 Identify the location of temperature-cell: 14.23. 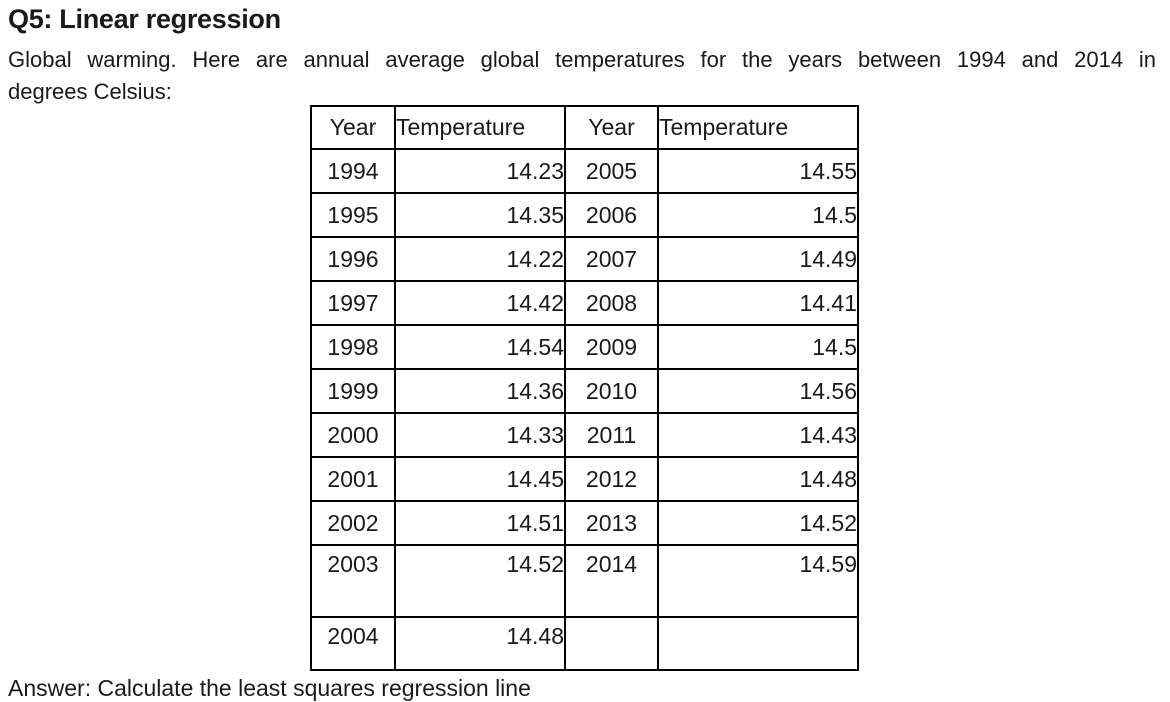
(480, 171).